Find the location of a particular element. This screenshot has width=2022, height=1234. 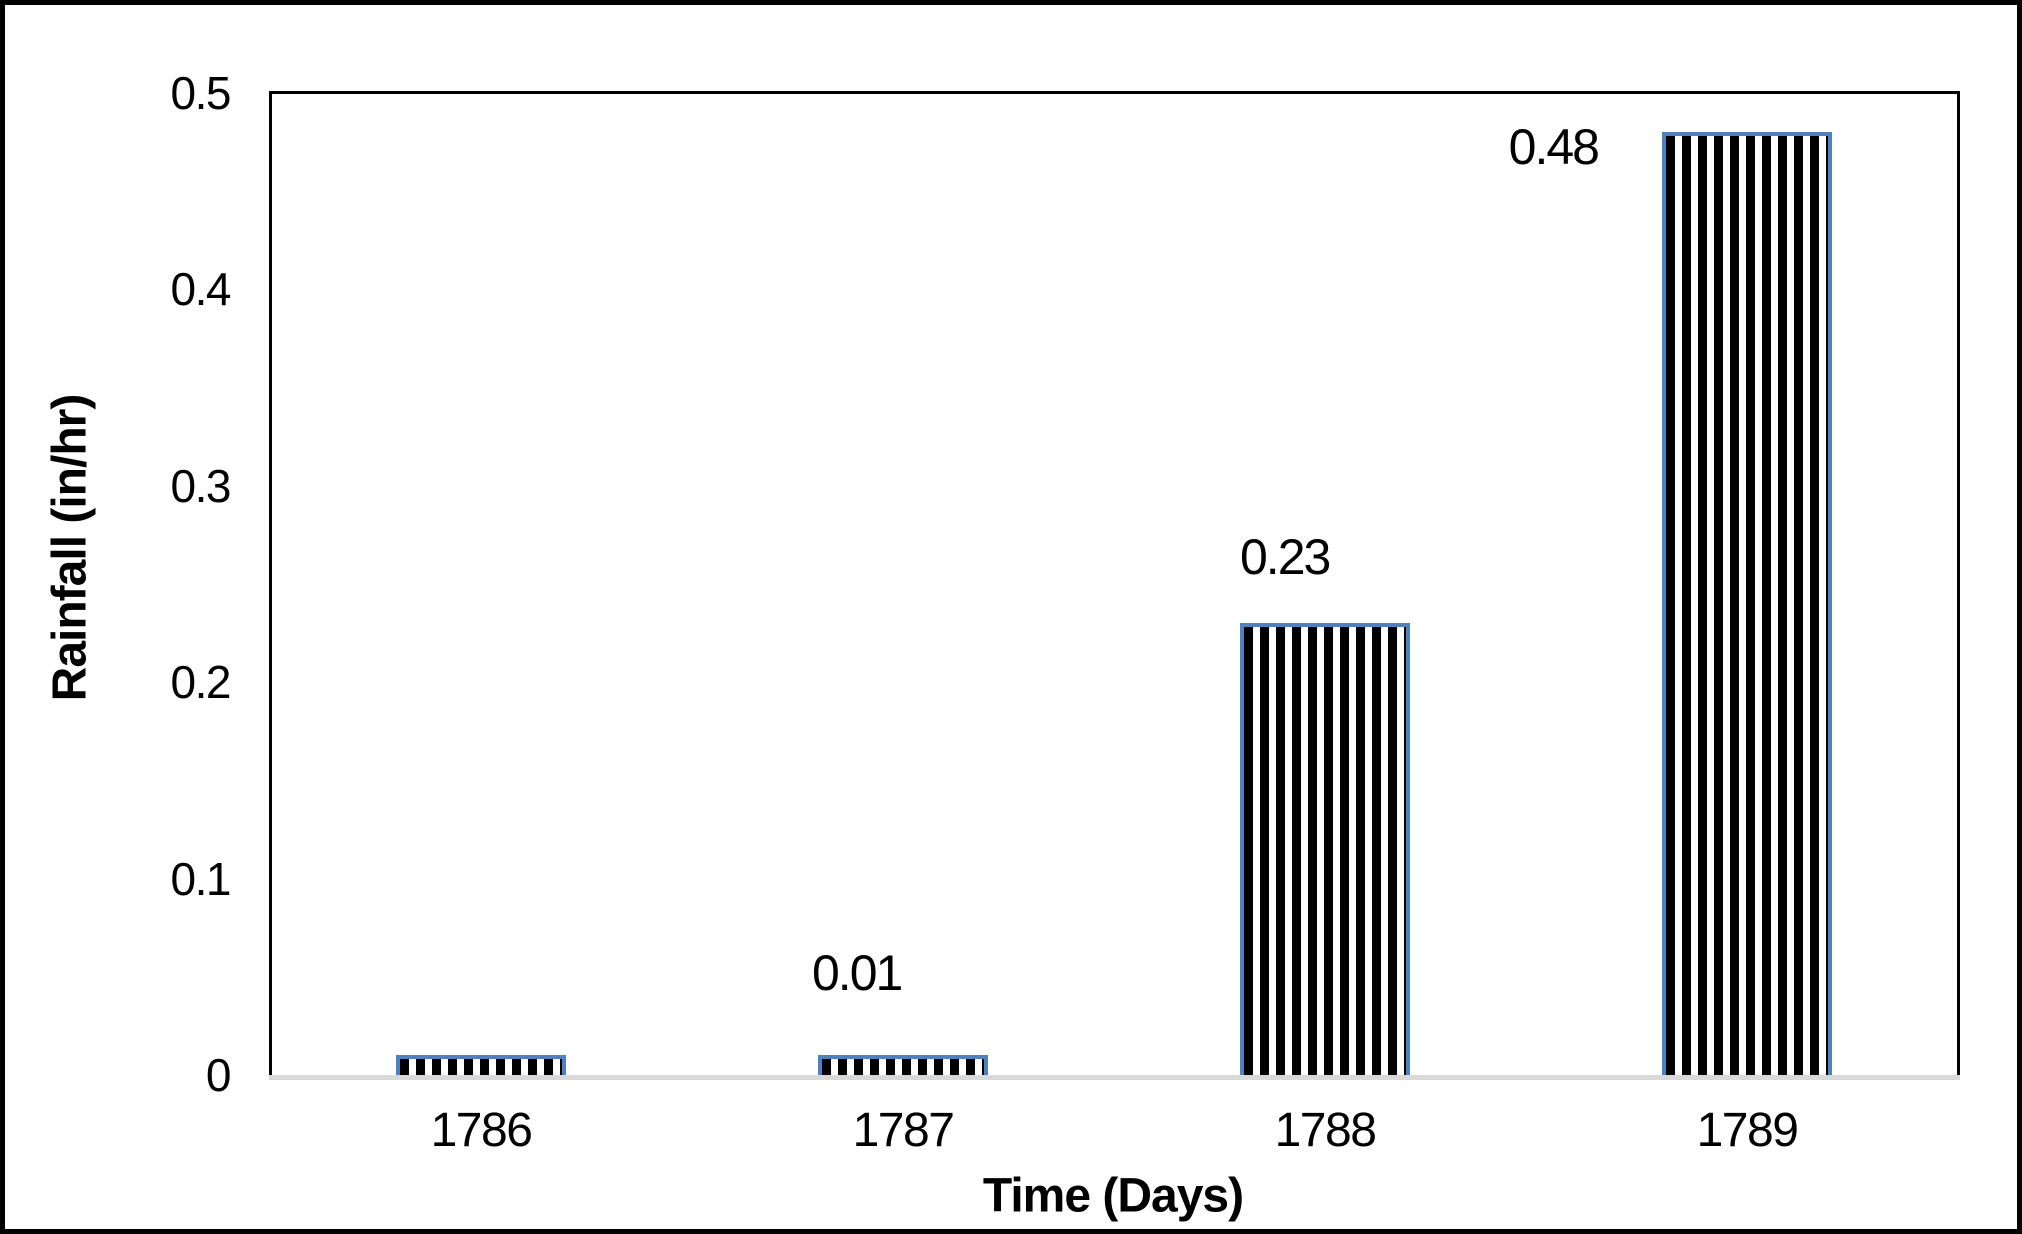

x-category-label: 1786 is located at coordinates (481, 1130).